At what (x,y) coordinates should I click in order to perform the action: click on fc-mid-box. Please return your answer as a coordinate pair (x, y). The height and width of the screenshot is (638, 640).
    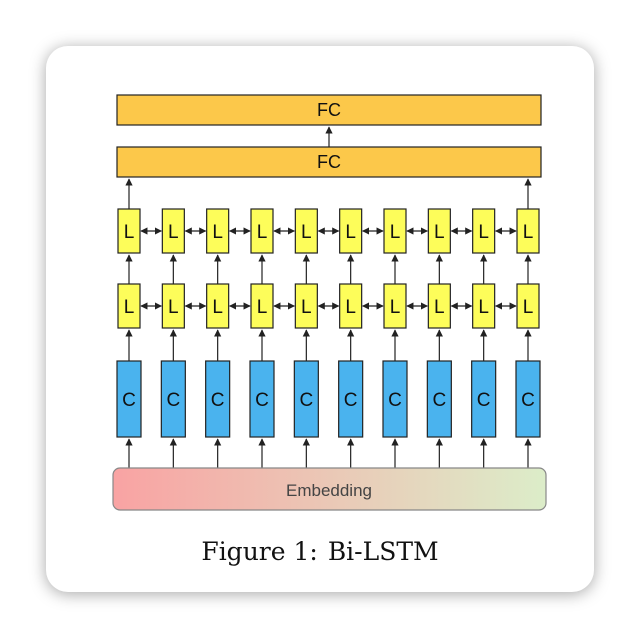
    Looking at the image, I should click on (329, 162).